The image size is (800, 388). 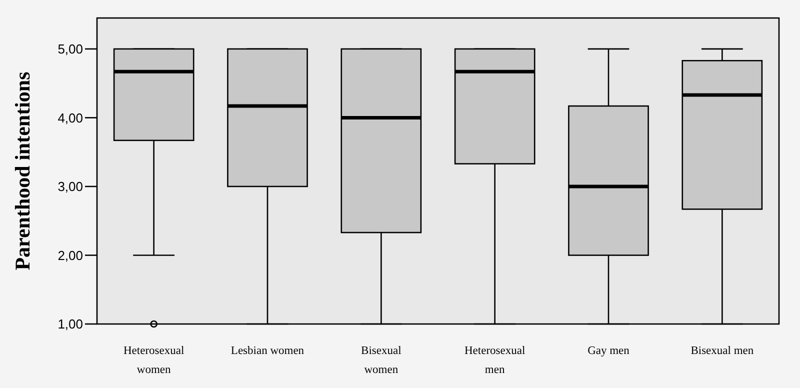 What do you see at coordinates (70, 255) in the screenshot?
I see `y-tick-label: 2,00` at bounding box center [70, 255].